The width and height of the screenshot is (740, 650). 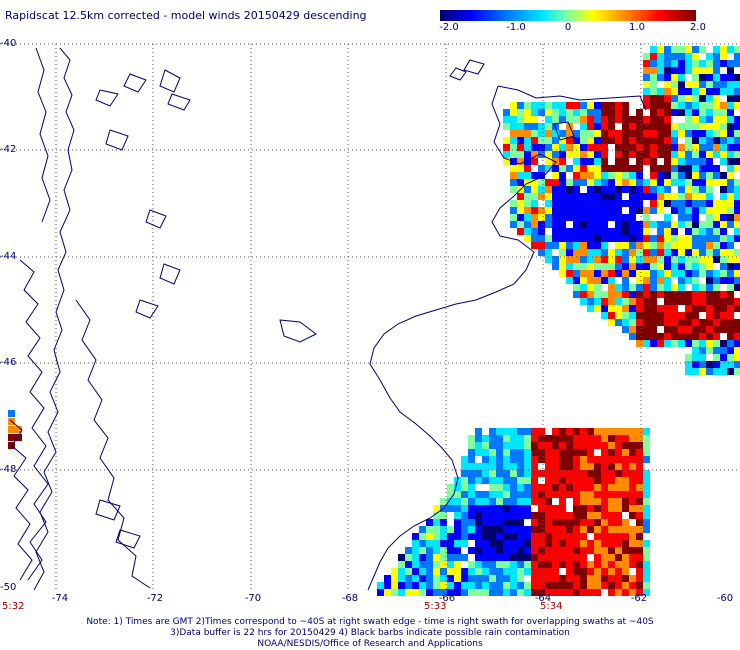 I want to click on lat-label: -44, so click(x=8, y=256).